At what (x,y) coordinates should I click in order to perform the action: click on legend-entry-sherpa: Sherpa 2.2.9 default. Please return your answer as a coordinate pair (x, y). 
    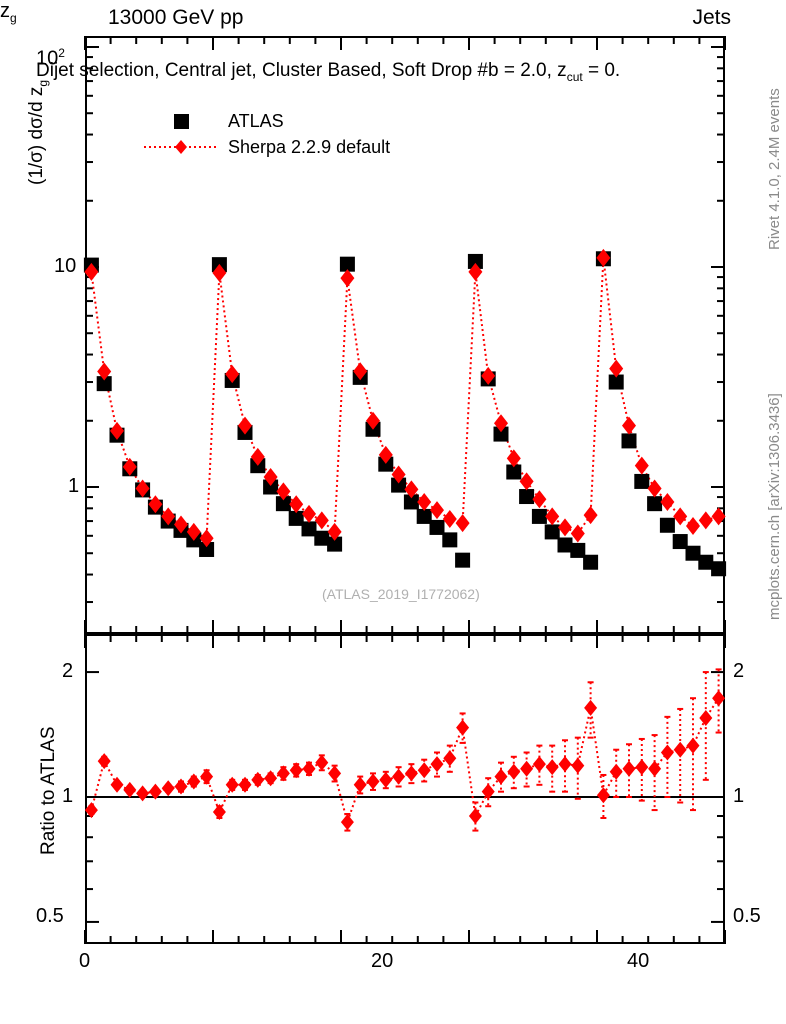
    Looking at the image, I should click on (266, 147).